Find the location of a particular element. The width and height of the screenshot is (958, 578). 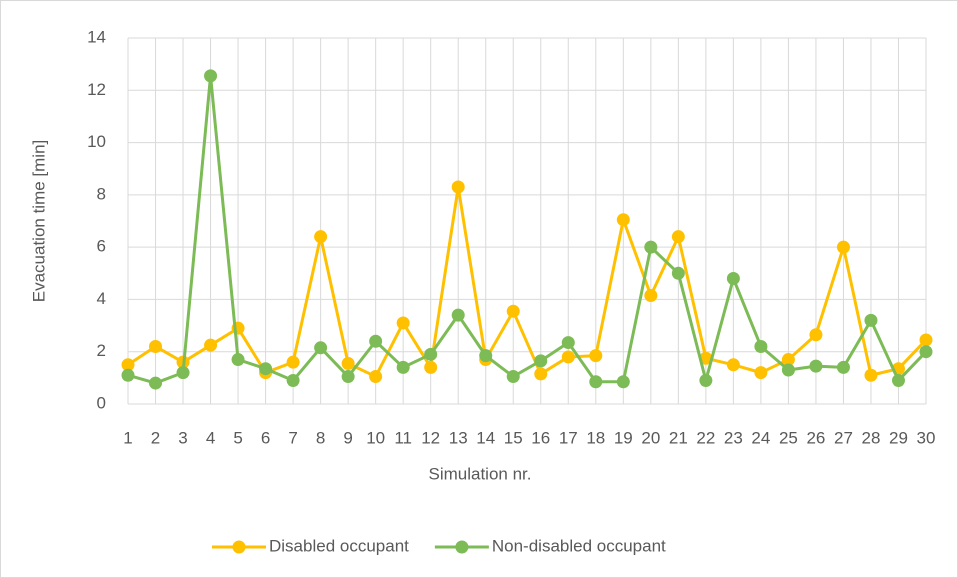

x-tick-label: 18 is located at coordinates (595, 437).